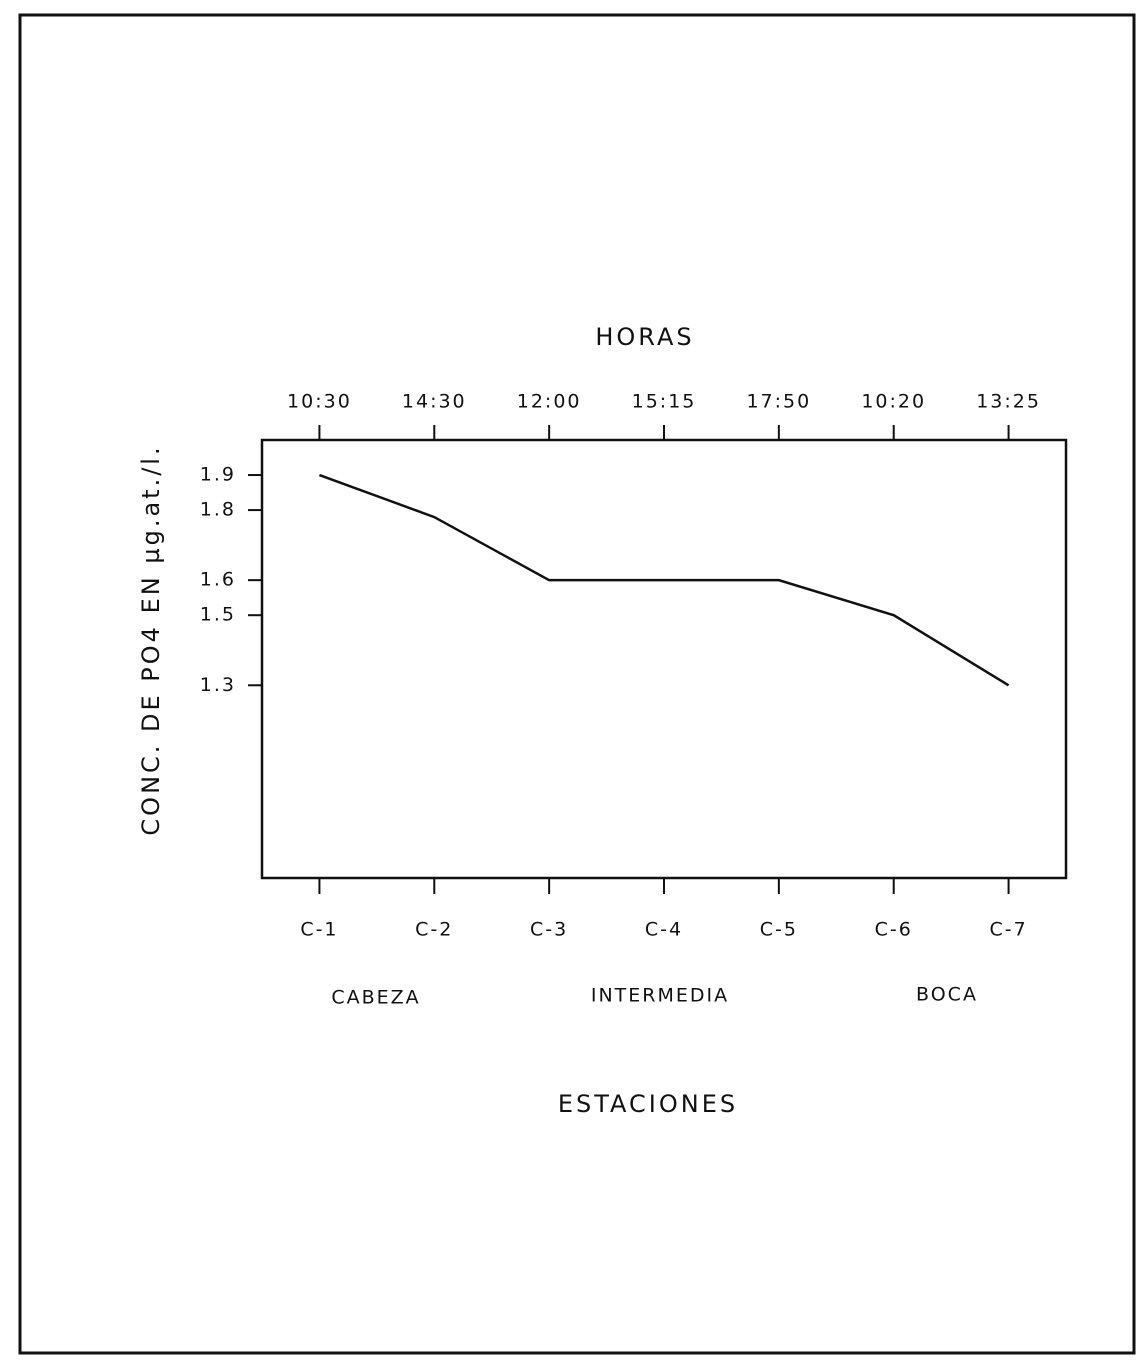 The image size is (1141, 1362). I want to click on x-tick-label: C-1, so click(319, 930).